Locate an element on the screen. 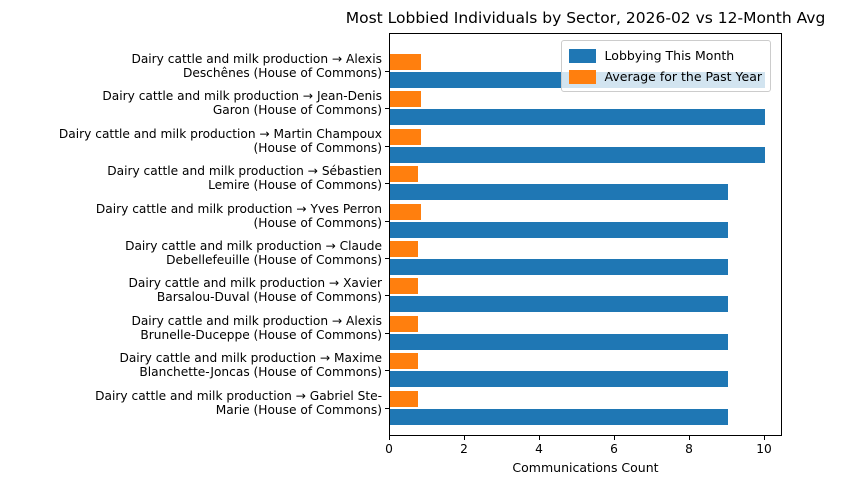  x-tick-label: 4 is located at coordinates (539, 449).